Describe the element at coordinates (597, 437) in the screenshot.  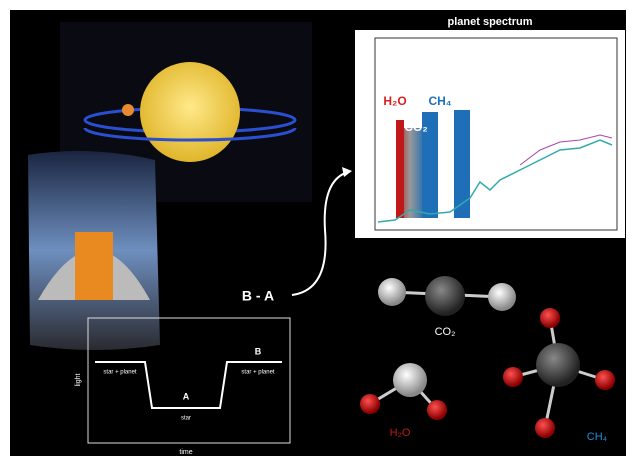
I see `molecule-label-ch4: CH₄` at that location.